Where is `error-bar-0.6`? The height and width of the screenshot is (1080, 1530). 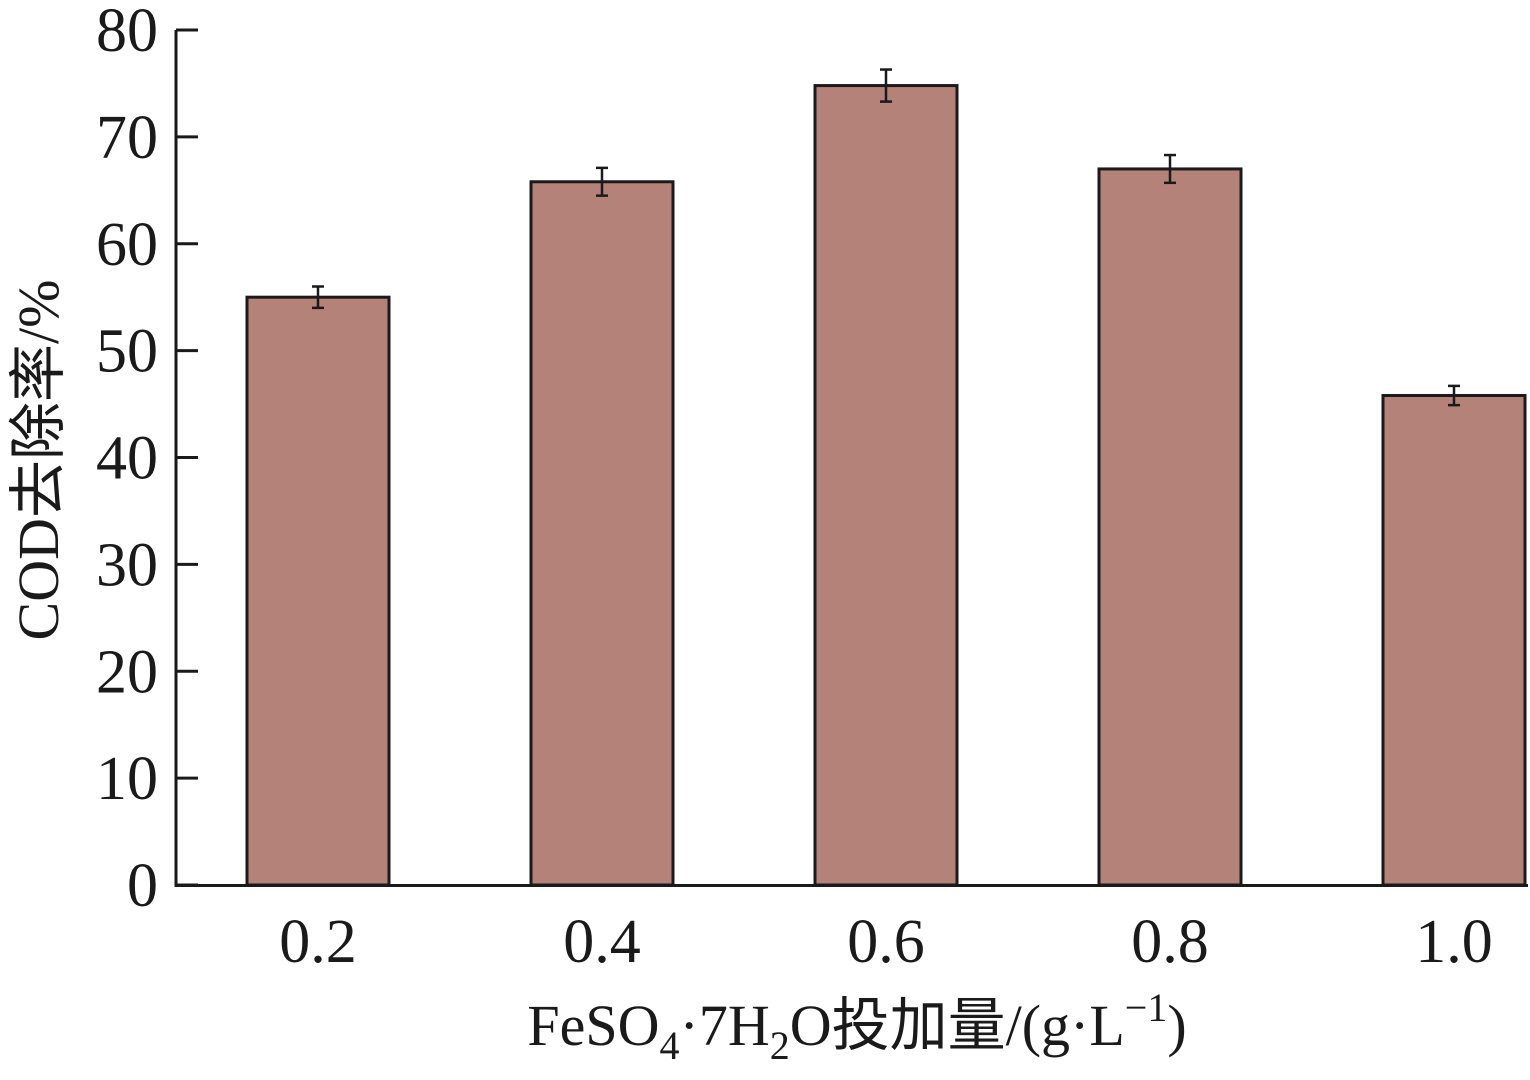
error-bar-0.6 is located at coordinates (886, 85).